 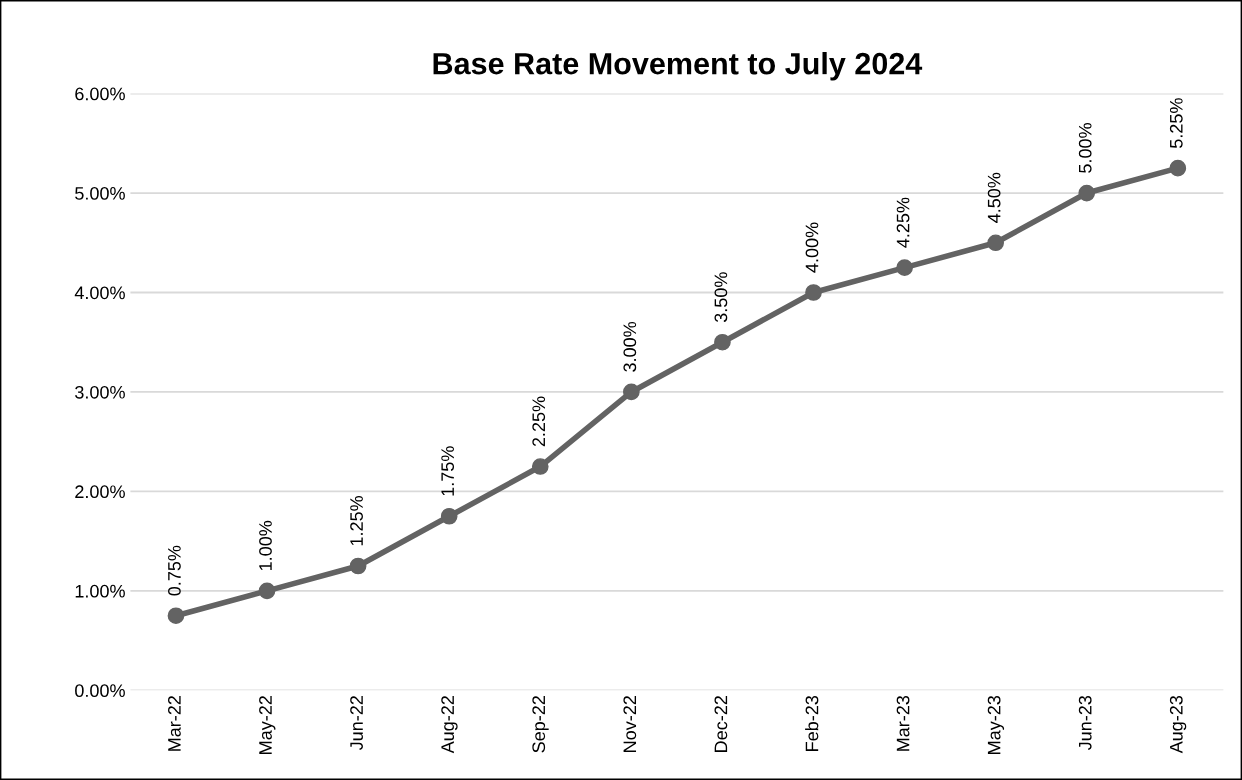 What do you see at coordinates (1178, 724) in the screenshot?
I see `x-tick-label: Aug-23` at bounding box center [1178, 724].